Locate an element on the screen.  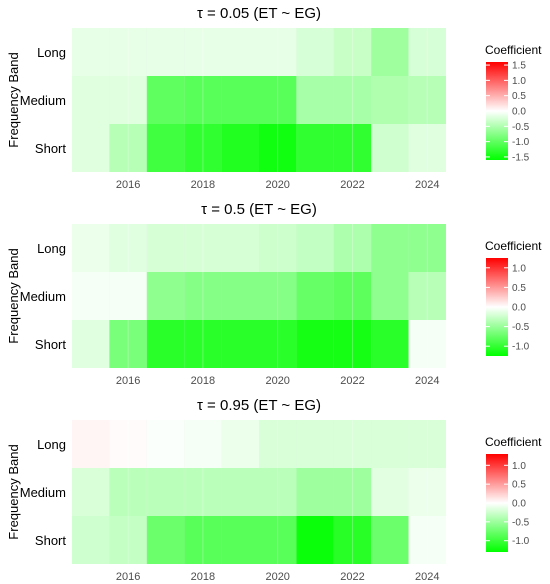
x-tick-2018: 2018 is located at coordinates (203, 577).